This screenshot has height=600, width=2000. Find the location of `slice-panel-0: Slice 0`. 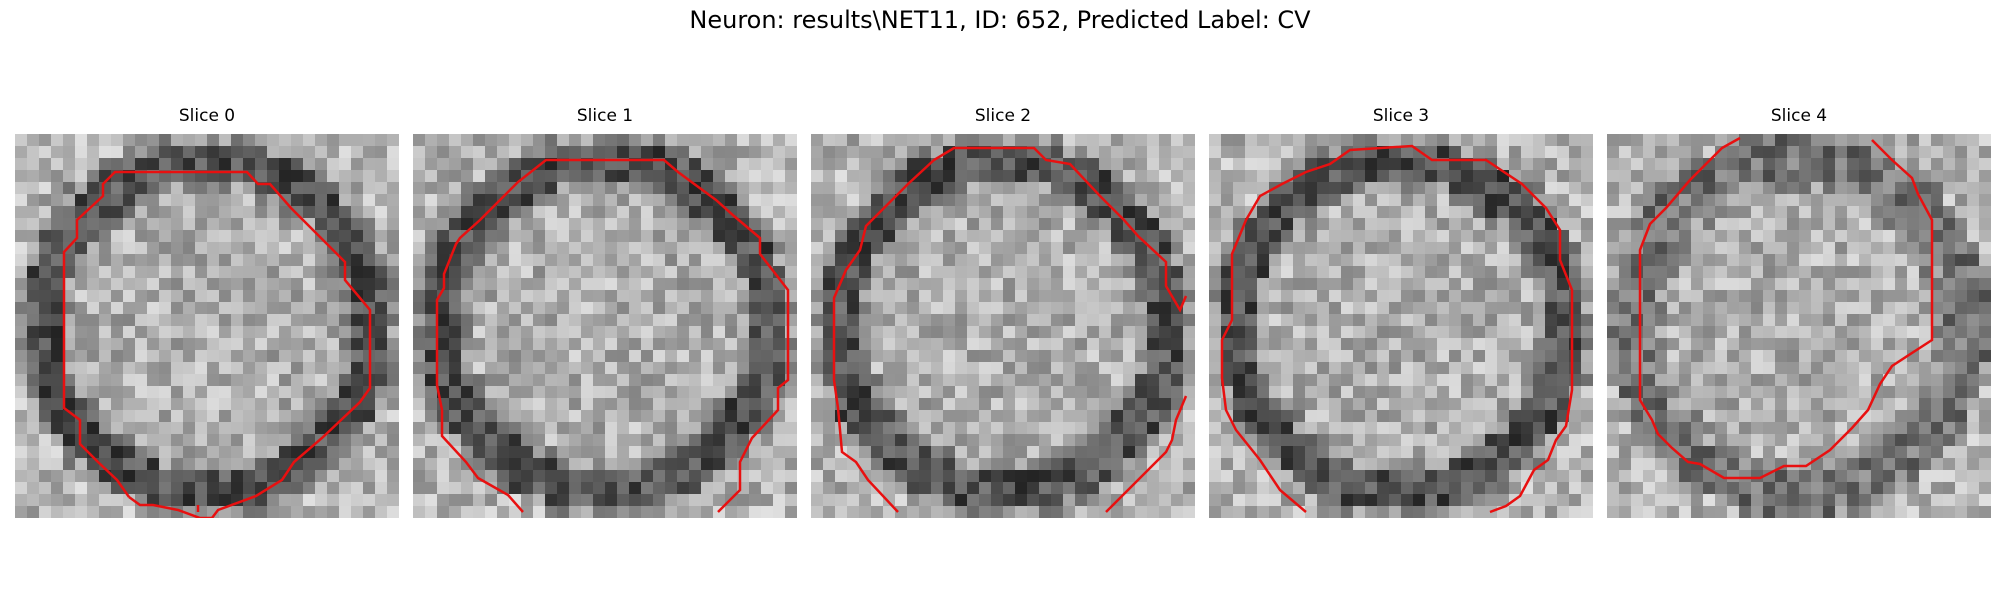

slice-panel-0: Slice 0 is located at coordinates (207, 312).